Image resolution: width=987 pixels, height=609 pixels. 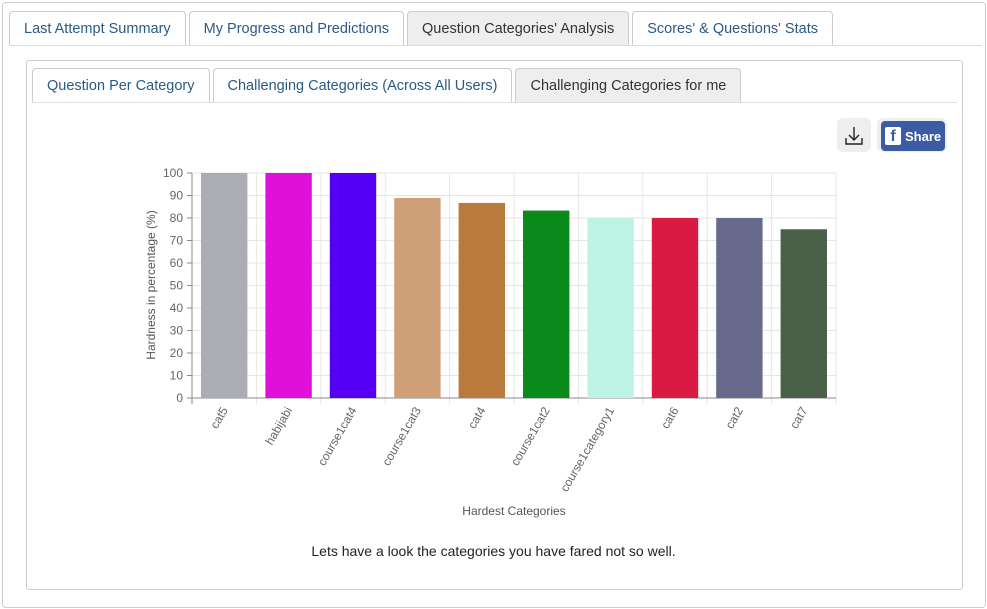 What do you see at coordinates (121, 85) in the screenshot?
I see `tab-question-per-category: Question Per Category` at bounding box center [121, 85].